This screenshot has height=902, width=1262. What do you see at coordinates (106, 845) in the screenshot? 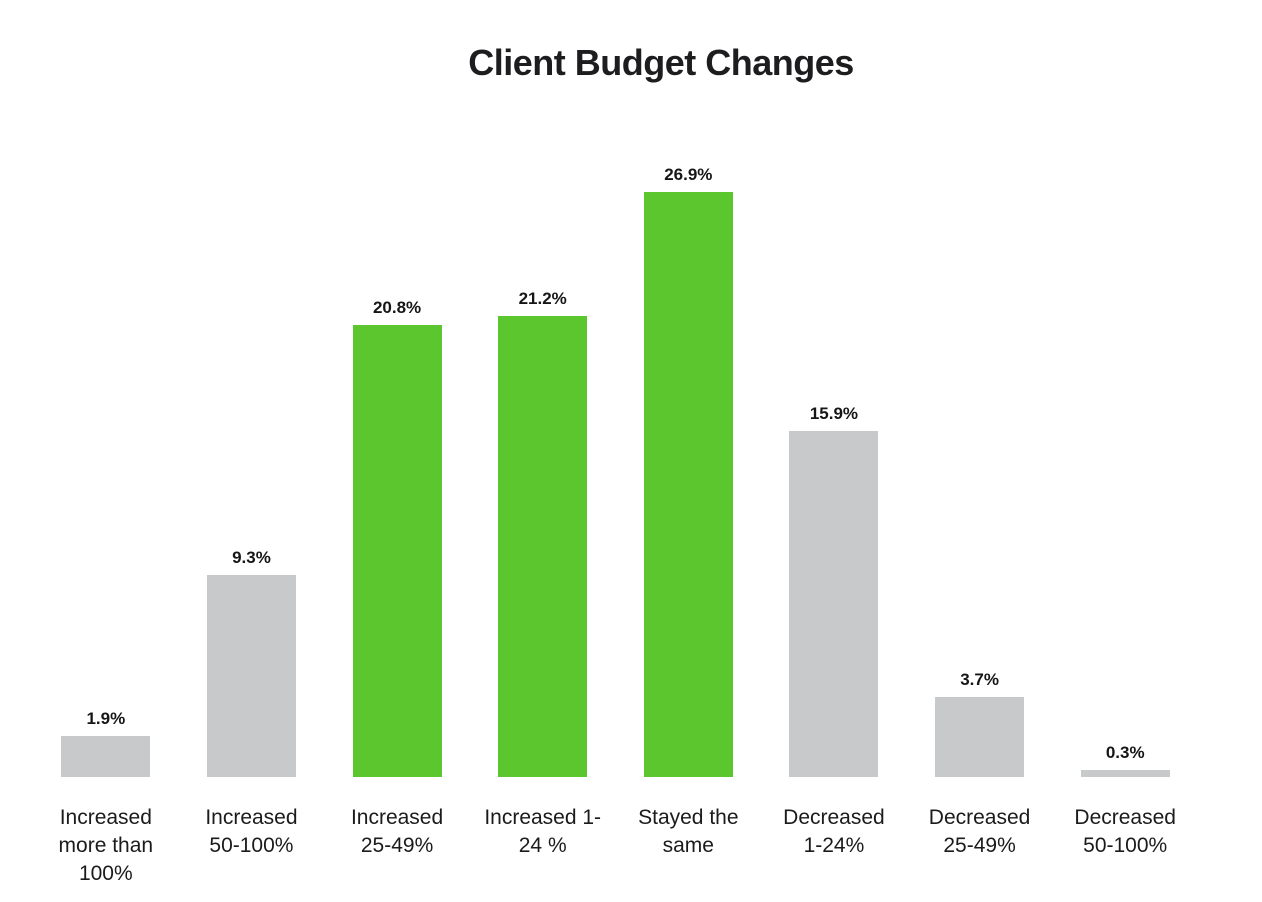
I see `category-label: Increased more than 100%` at bounding box center [106, 845].